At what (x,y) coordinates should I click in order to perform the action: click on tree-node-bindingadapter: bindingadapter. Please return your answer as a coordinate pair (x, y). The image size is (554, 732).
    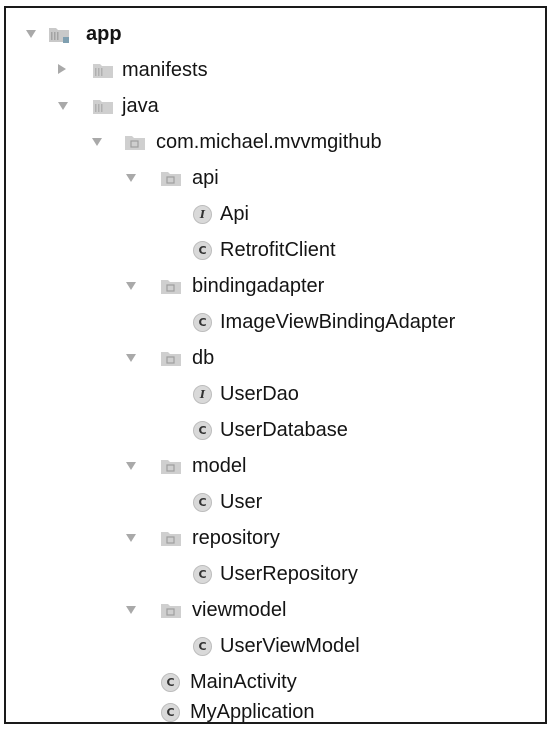
    Looking at the image, I should click on (275, 287).